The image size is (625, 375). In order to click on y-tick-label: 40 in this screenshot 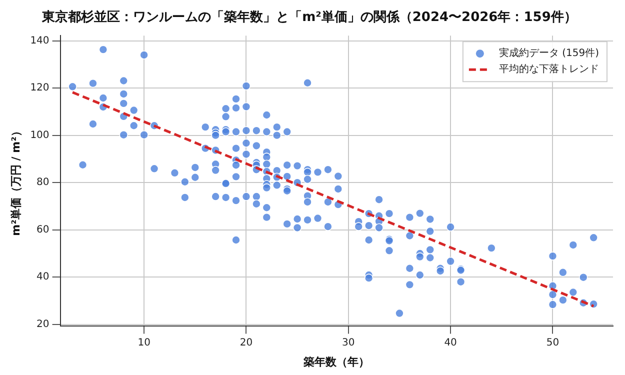, I will do `click(43, 277)`.